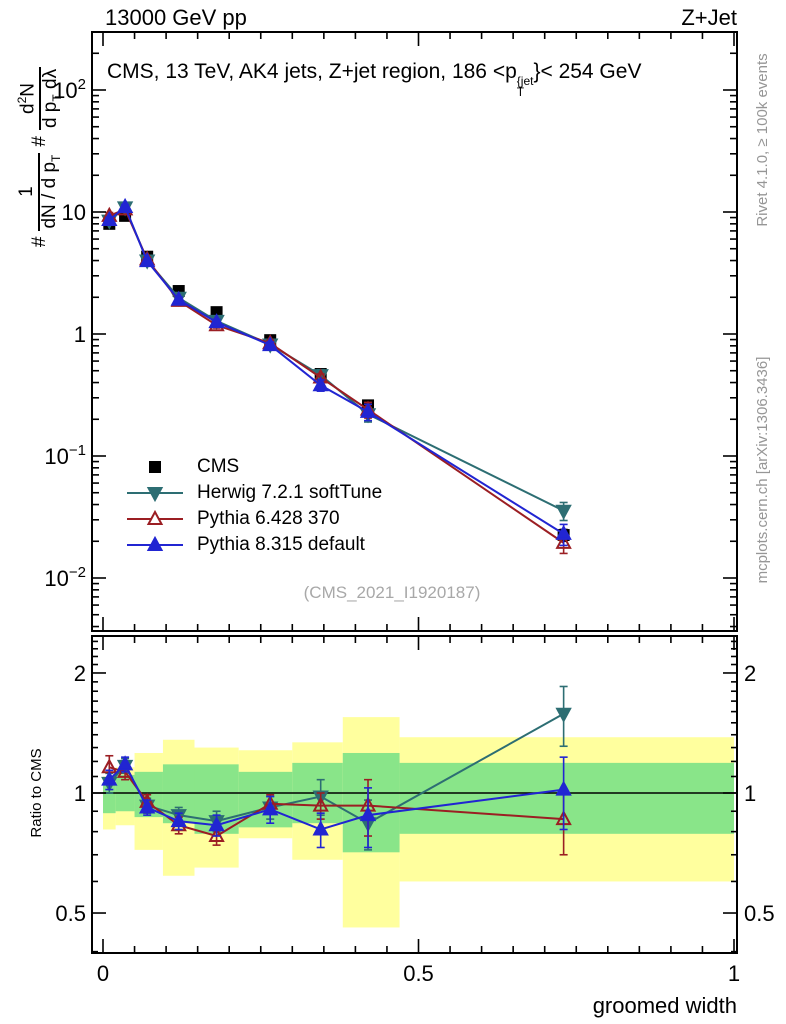  What do you see at coordinates (709, 17) in the screenshot?
I see `process-label: Z+Jet` at bounding box center [709, 17].